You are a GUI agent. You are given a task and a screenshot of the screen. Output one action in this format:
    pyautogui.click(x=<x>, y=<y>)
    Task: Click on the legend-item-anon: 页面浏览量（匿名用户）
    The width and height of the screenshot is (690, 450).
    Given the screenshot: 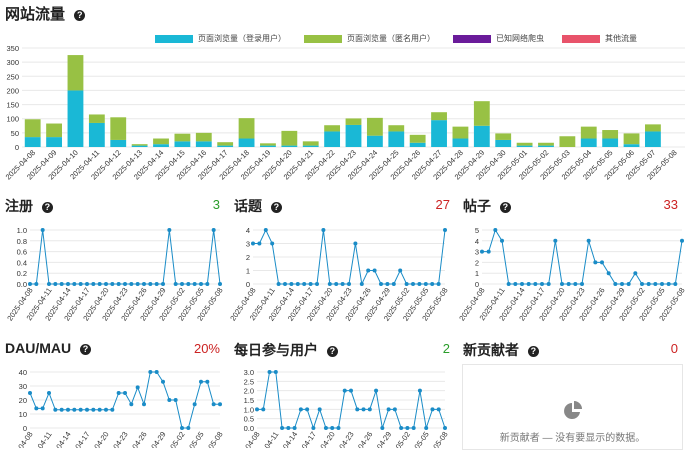 What is the action you would take?
    pyautogui.click(x=369, y=38)
    